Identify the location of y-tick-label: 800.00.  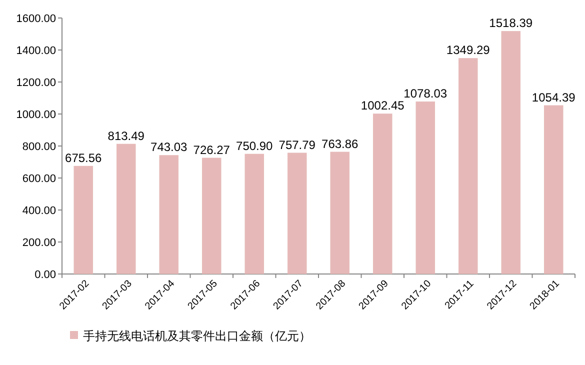
(39, 147).